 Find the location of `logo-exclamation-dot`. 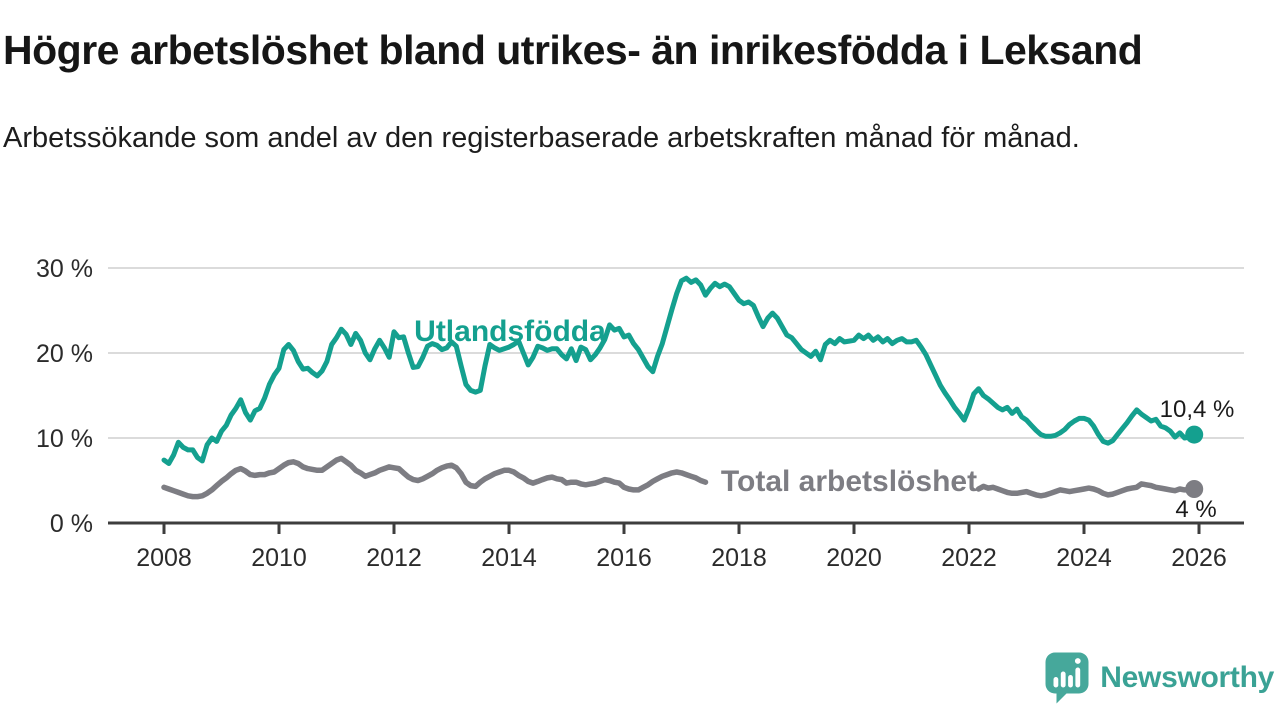

logo-exclamation-dot is located at coordinates (1078, 661).